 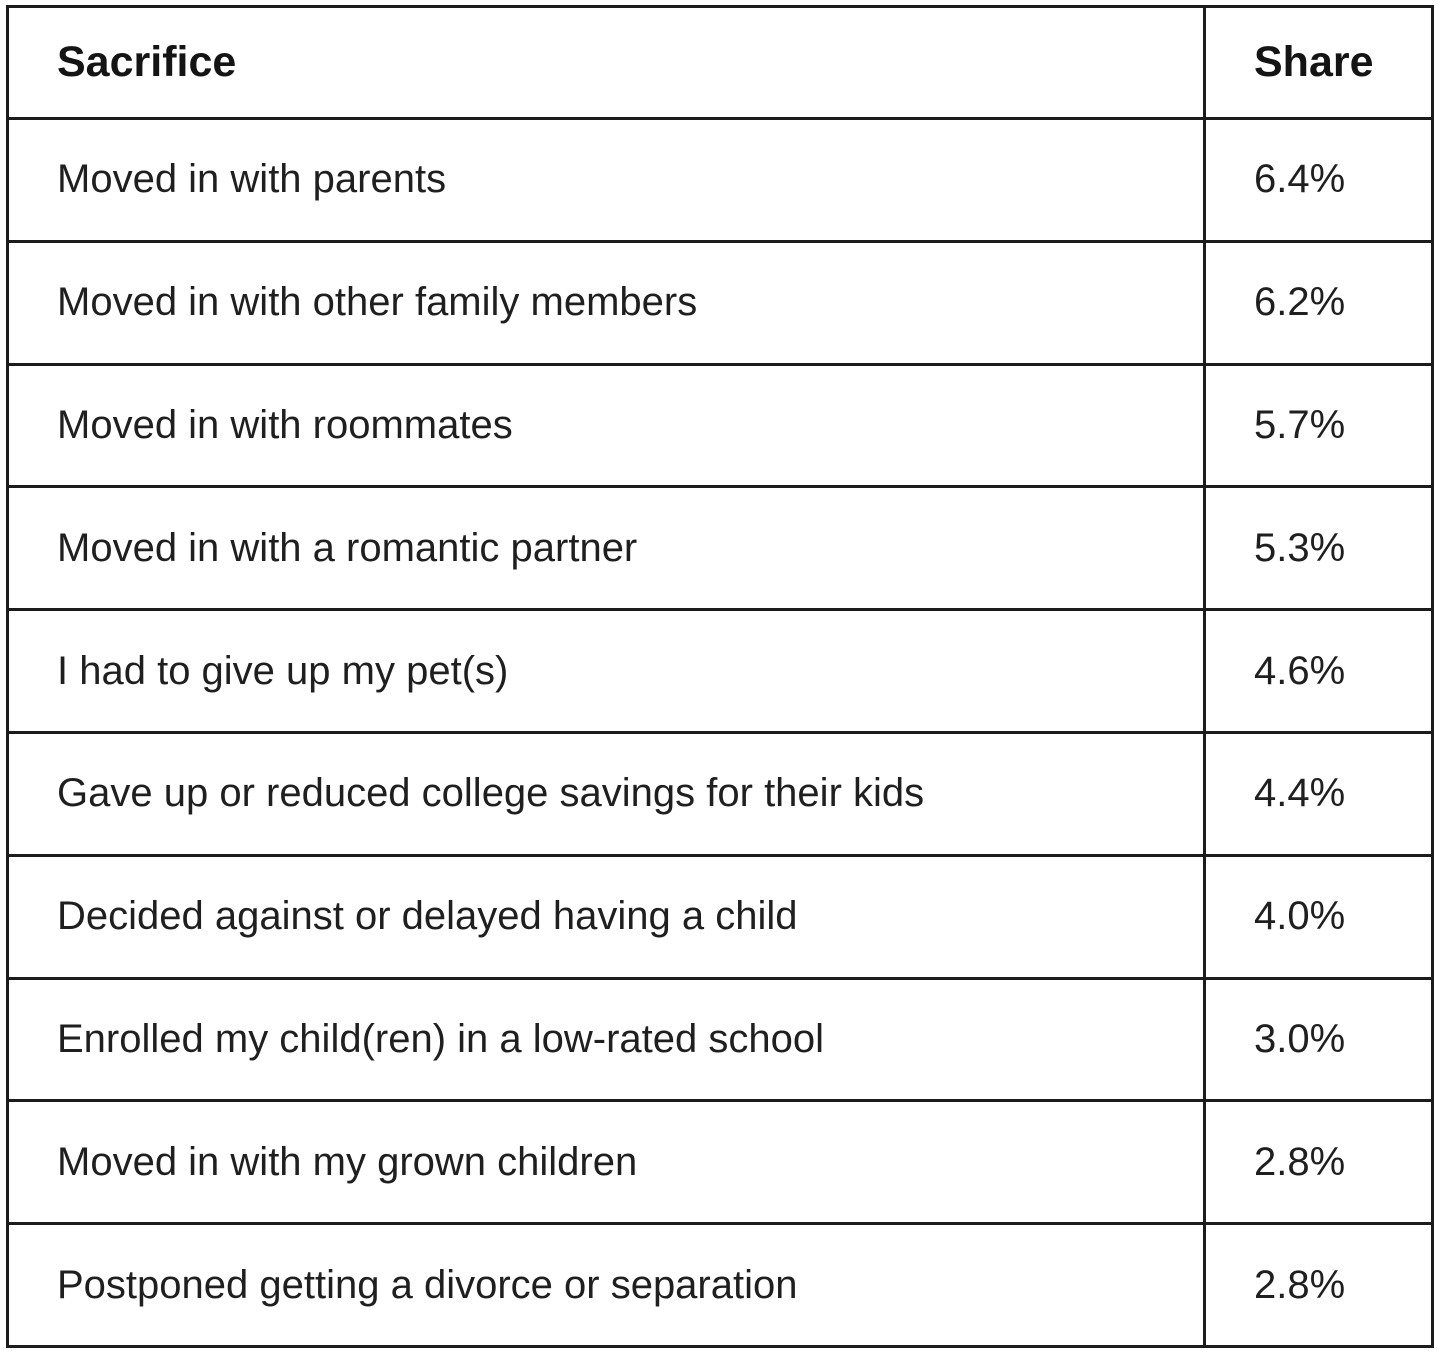 I want to click on sacrifice-cell: Moved in with my grown children, so click(x=606, y=1162).